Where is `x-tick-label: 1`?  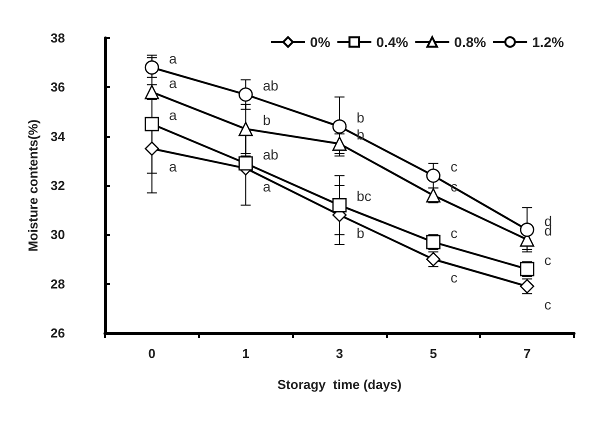 x-tick-label: 1 is located at coordinates (246, 353).